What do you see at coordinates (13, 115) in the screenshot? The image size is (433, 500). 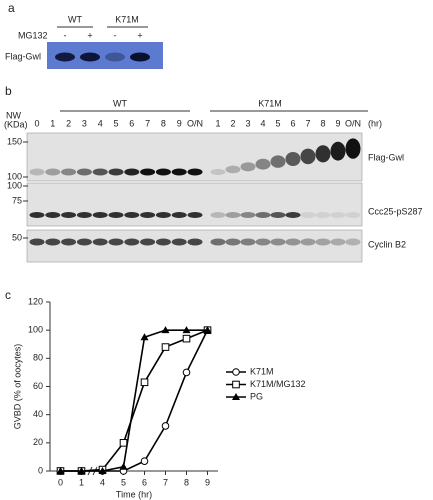 I see `mw-label: NW` at bounding box center [13, 115].